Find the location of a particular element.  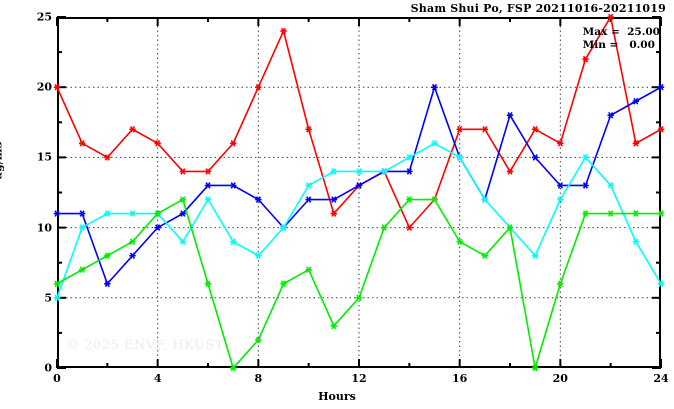

y-tick-label: 5 is located at coordinates (48, 298).